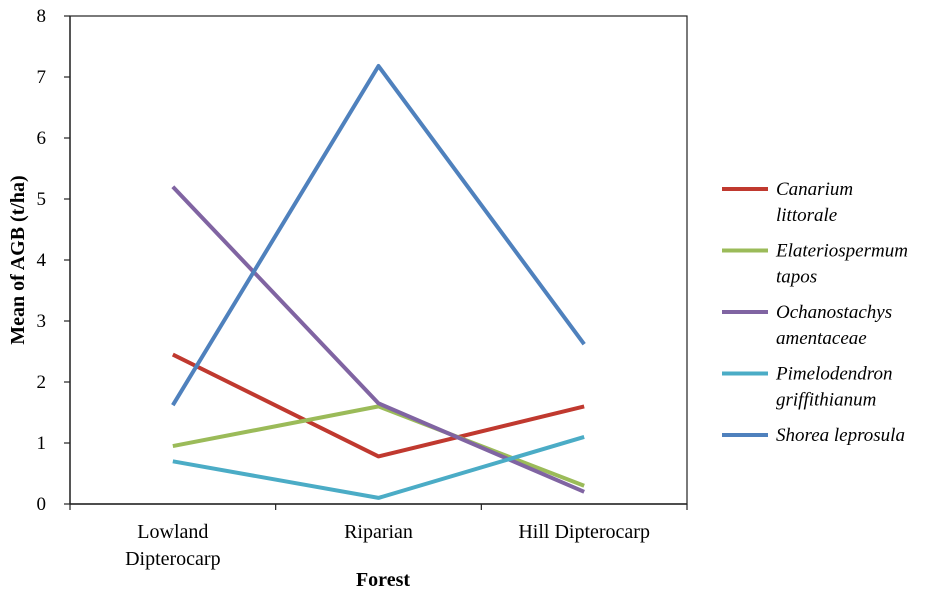 The width and height of the screenshot is (939, 593). Describe the element at coordinates (42, 77) in the screenshot. I see `y-tick-label: 7` at that location.